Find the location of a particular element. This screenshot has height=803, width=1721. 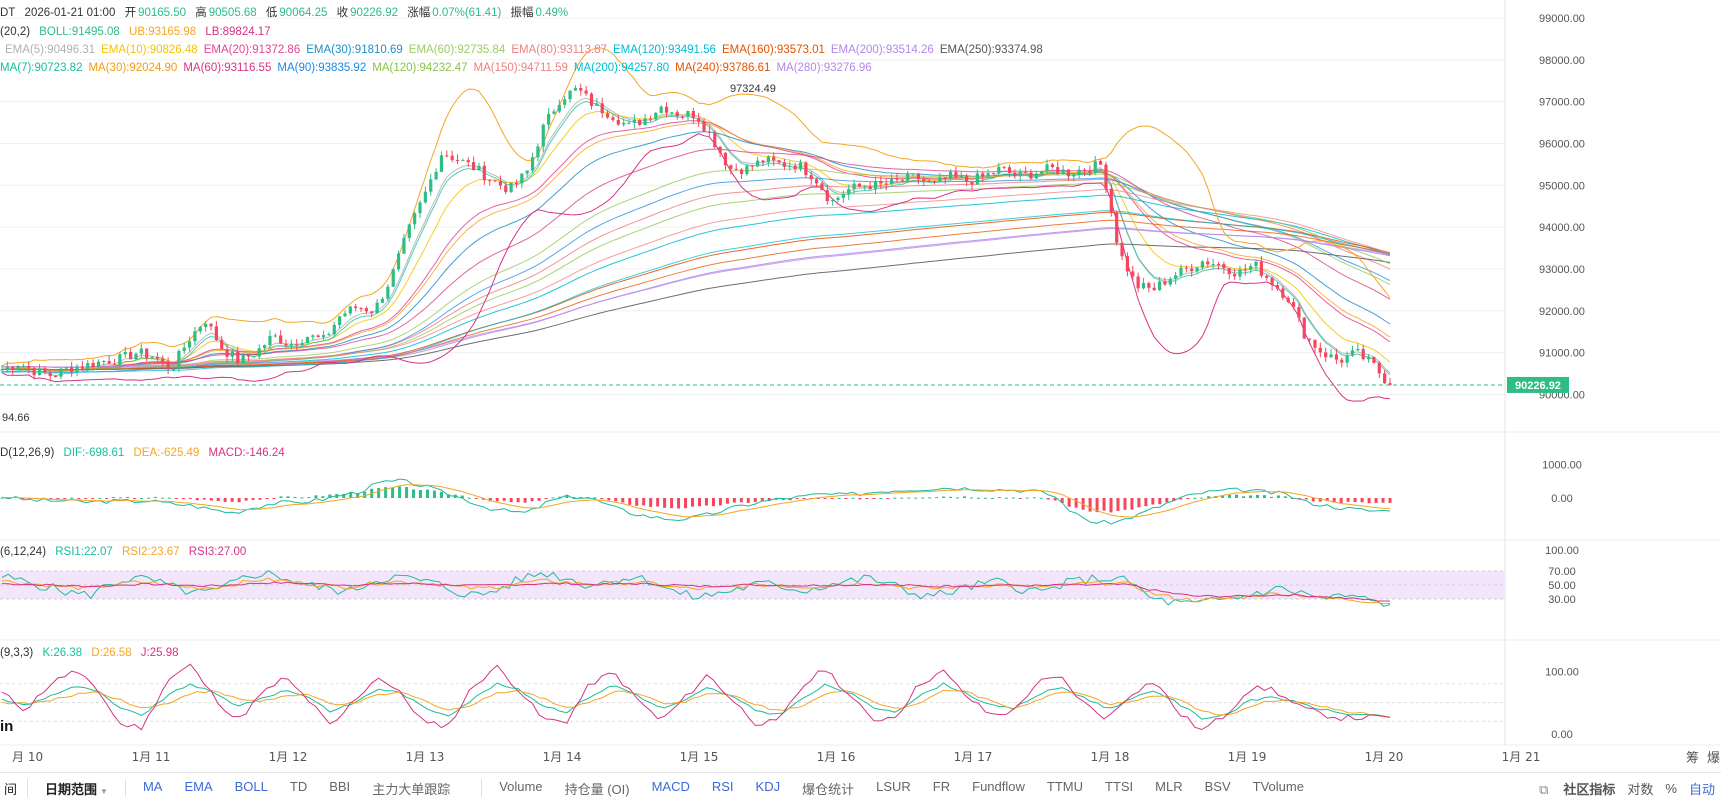

sub-indicator-tab-ttsi: TTSI is located at coordinates (1119, 786).